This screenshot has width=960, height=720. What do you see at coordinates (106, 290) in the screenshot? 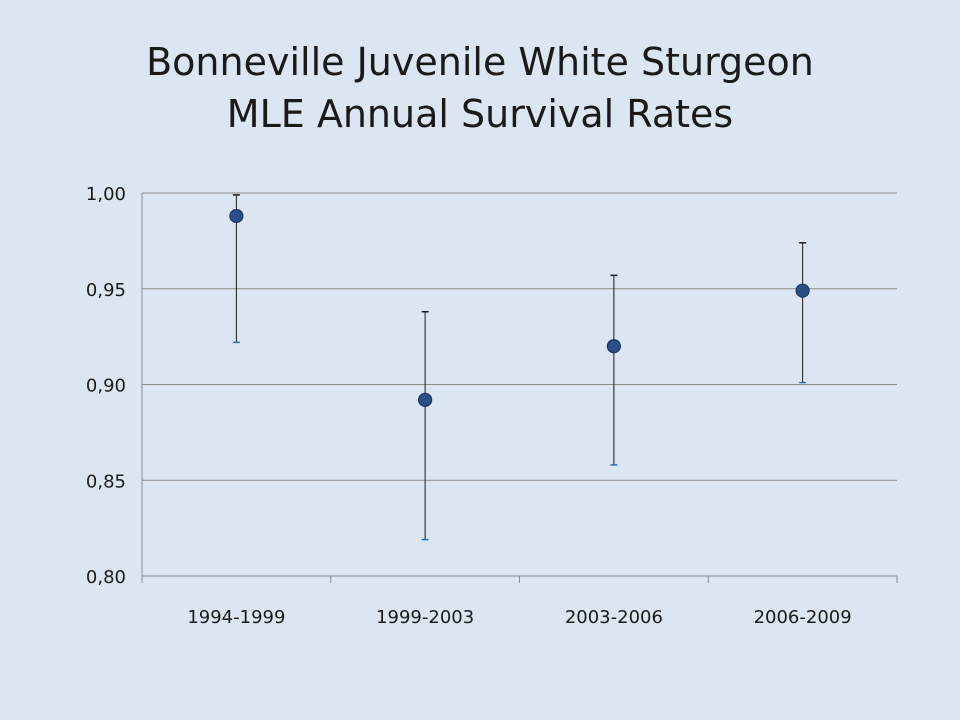
I see `y-tick-label: 0,95` at bounding box center [106, 290].